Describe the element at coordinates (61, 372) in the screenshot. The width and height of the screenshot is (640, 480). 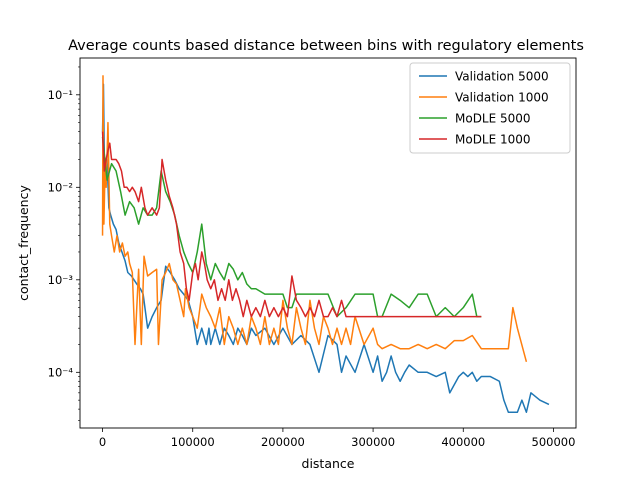
I see `y-tick-label: 10⁻⁴` at that location.